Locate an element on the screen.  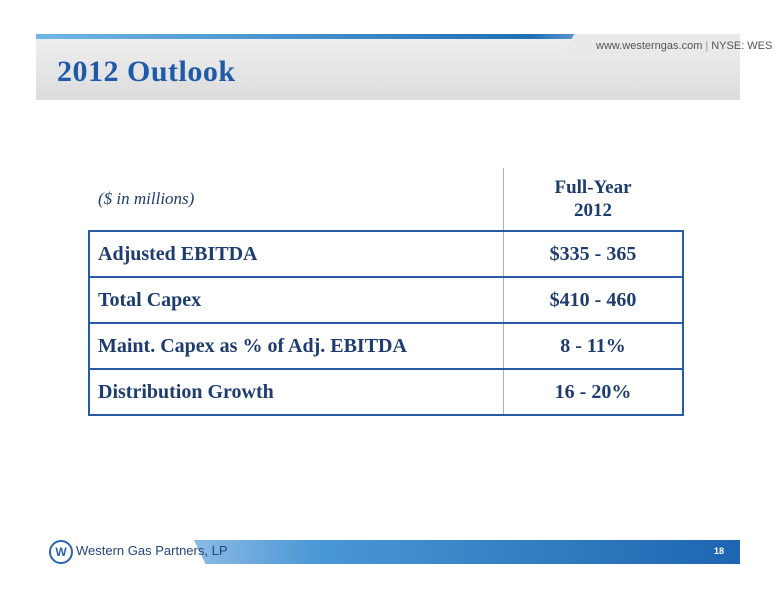
row-label: Total Capex is located at coordinates (296, 299).